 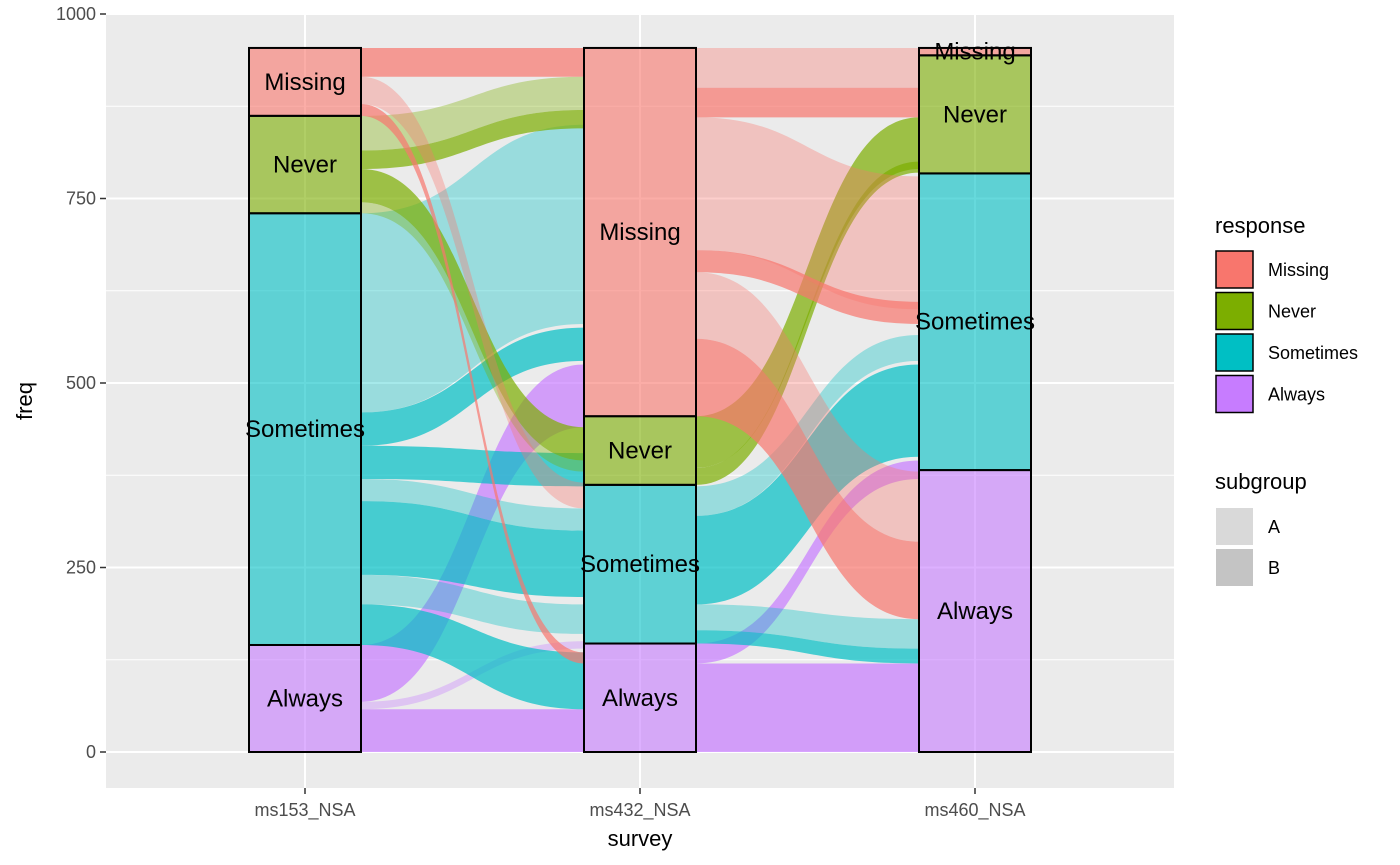 What do you see at coordinates (1234, 526) in the screenshot?
I see `legend-key-subgroup-a` at bounding box center [1234, 526].